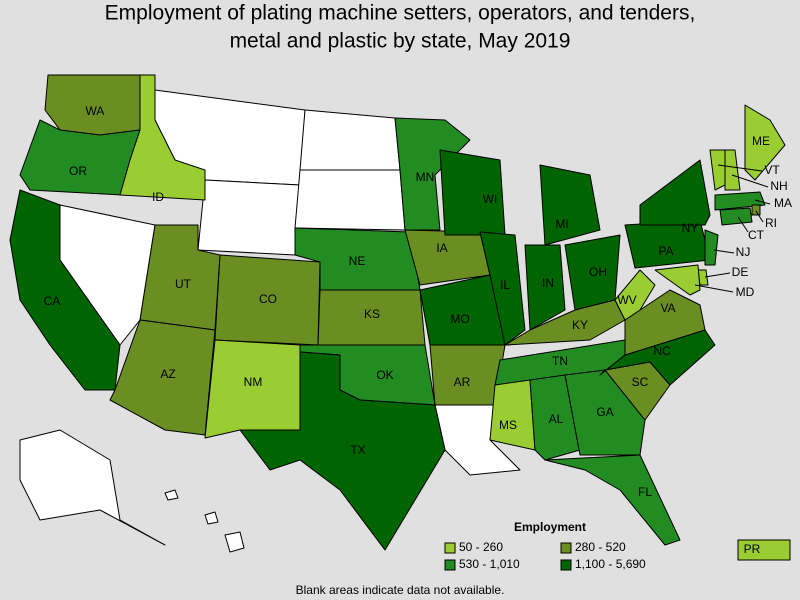  I want to click on state-label: AL, so click(556, 419).